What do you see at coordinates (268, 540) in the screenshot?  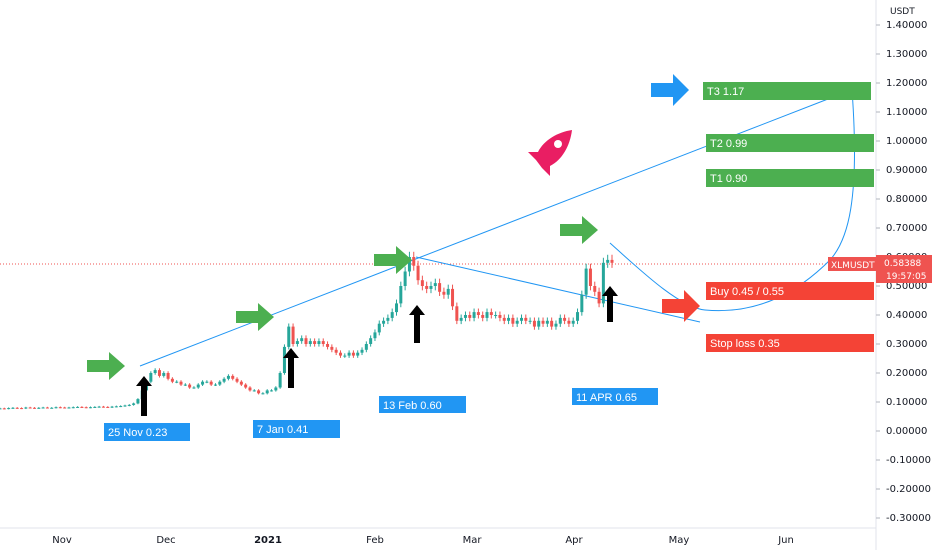 I see `x-tick-label: 2021` at bounding box center [268, 540].